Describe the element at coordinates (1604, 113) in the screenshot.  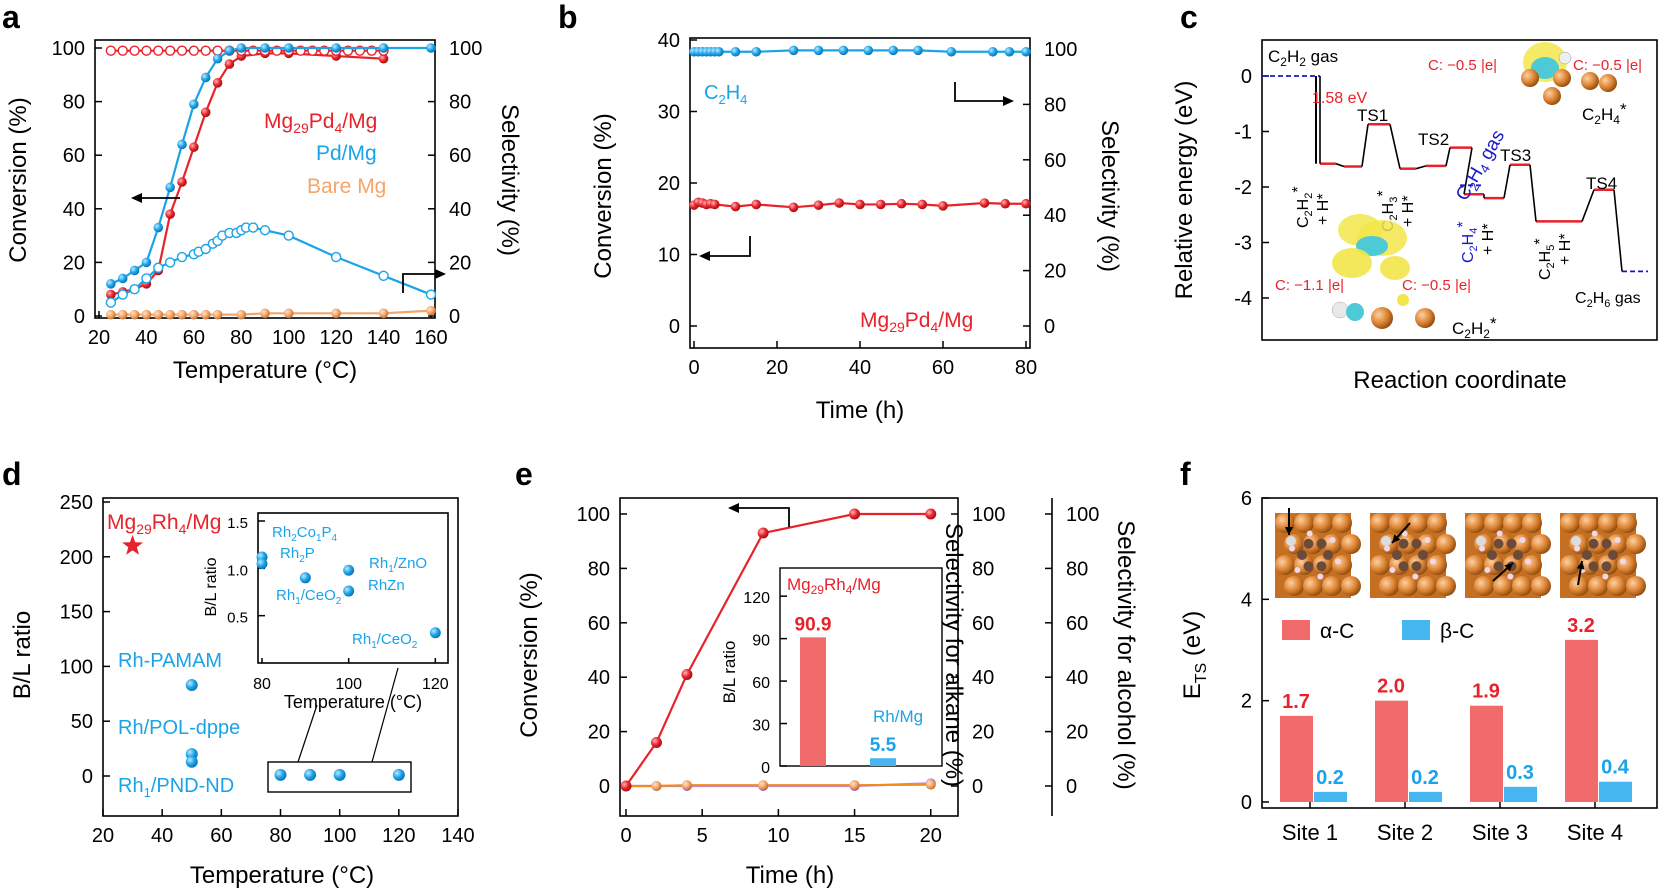
I see `c2h4-star-label: C2H4*` at that location.